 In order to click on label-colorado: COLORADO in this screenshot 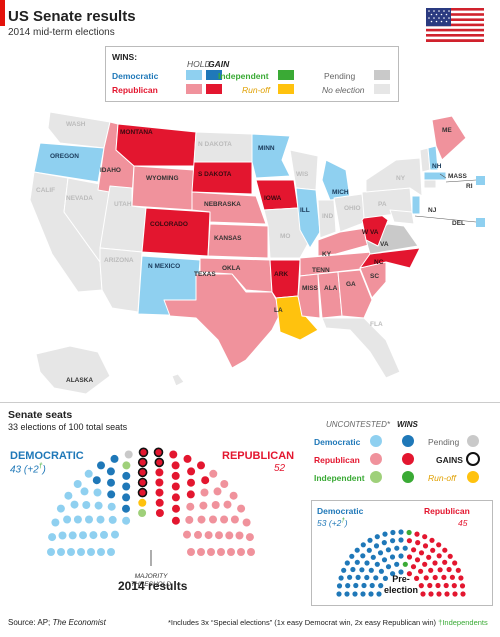, I will do `click(169, 224)`.